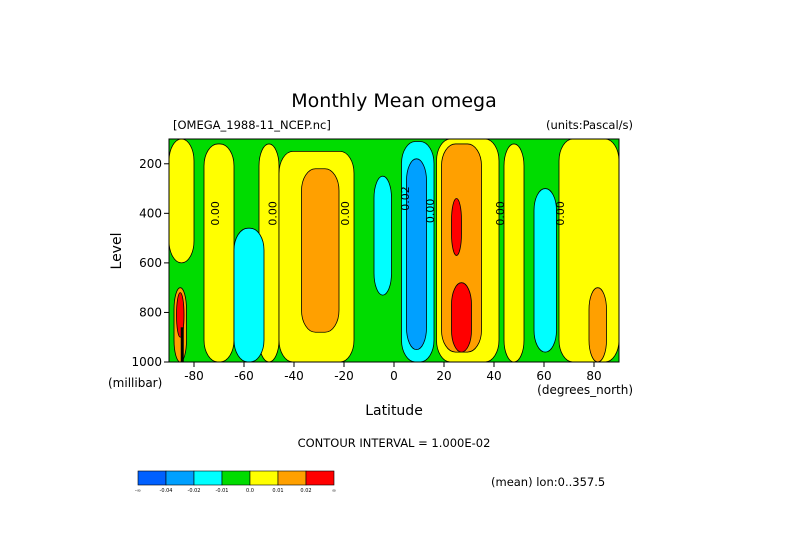  Describe the element at coordinates (252, 125) in the screenshot. I see `source-file-label: [OMEGA_1988-11_NCEP.nc]` at that location.